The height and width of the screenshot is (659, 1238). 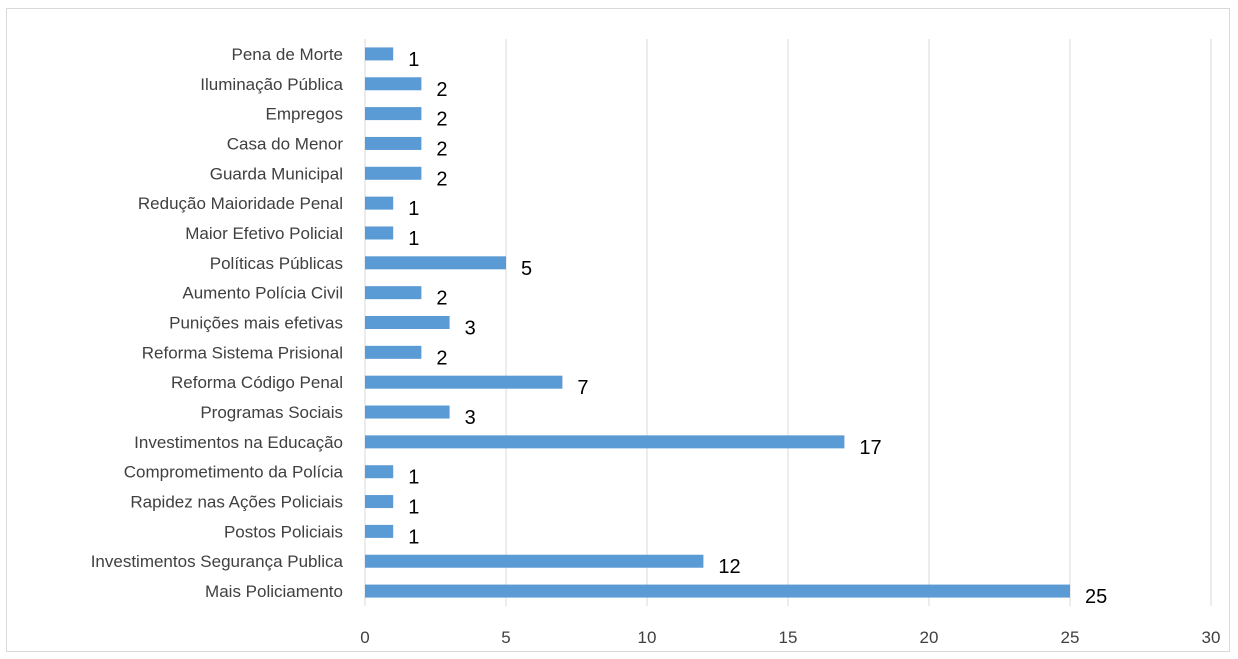 What do you see at coordinates (271, 412) in the screenshot?
I see `category-label: Programas Sociais` at bounding box center [271, 412].